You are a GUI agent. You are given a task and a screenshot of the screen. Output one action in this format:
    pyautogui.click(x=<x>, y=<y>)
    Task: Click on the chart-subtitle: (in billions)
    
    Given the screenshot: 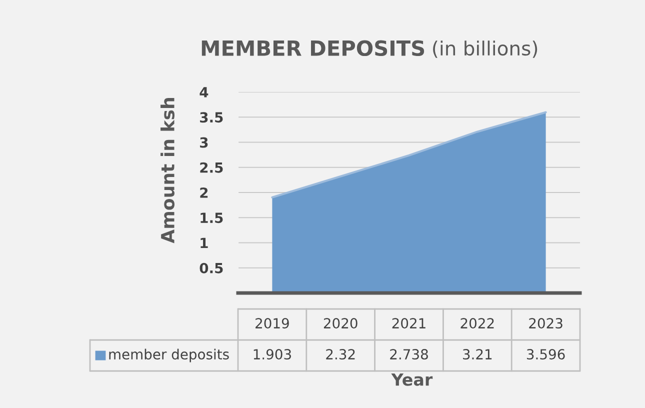 What is the action you would take?
    pyautogui.click(x=485, y=49)
    